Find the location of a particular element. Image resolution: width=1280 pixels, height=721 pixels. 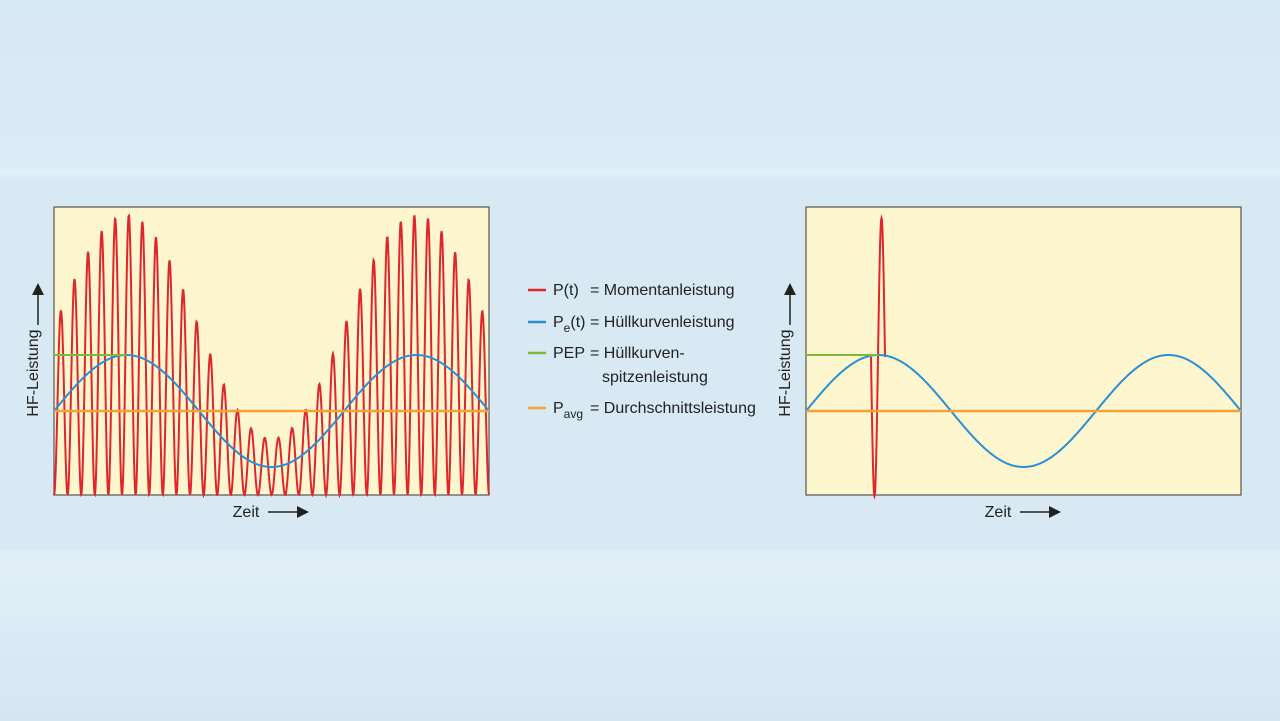

legend-symbol: P(t) is located at coordinates (566, 290).